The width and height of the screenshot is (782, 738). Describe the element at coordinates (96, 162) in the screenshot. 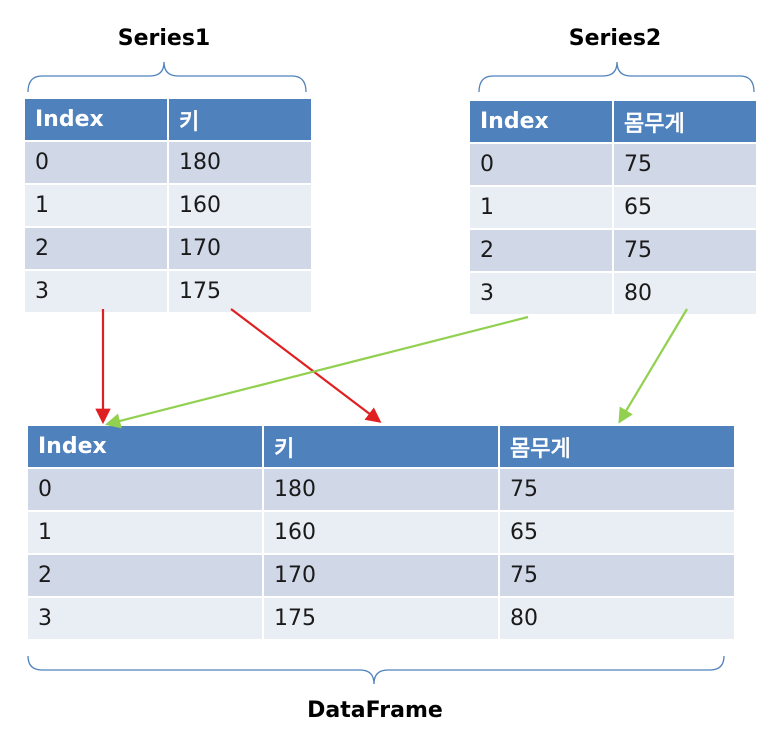

I see `series1-index-cell: 0` at that location.